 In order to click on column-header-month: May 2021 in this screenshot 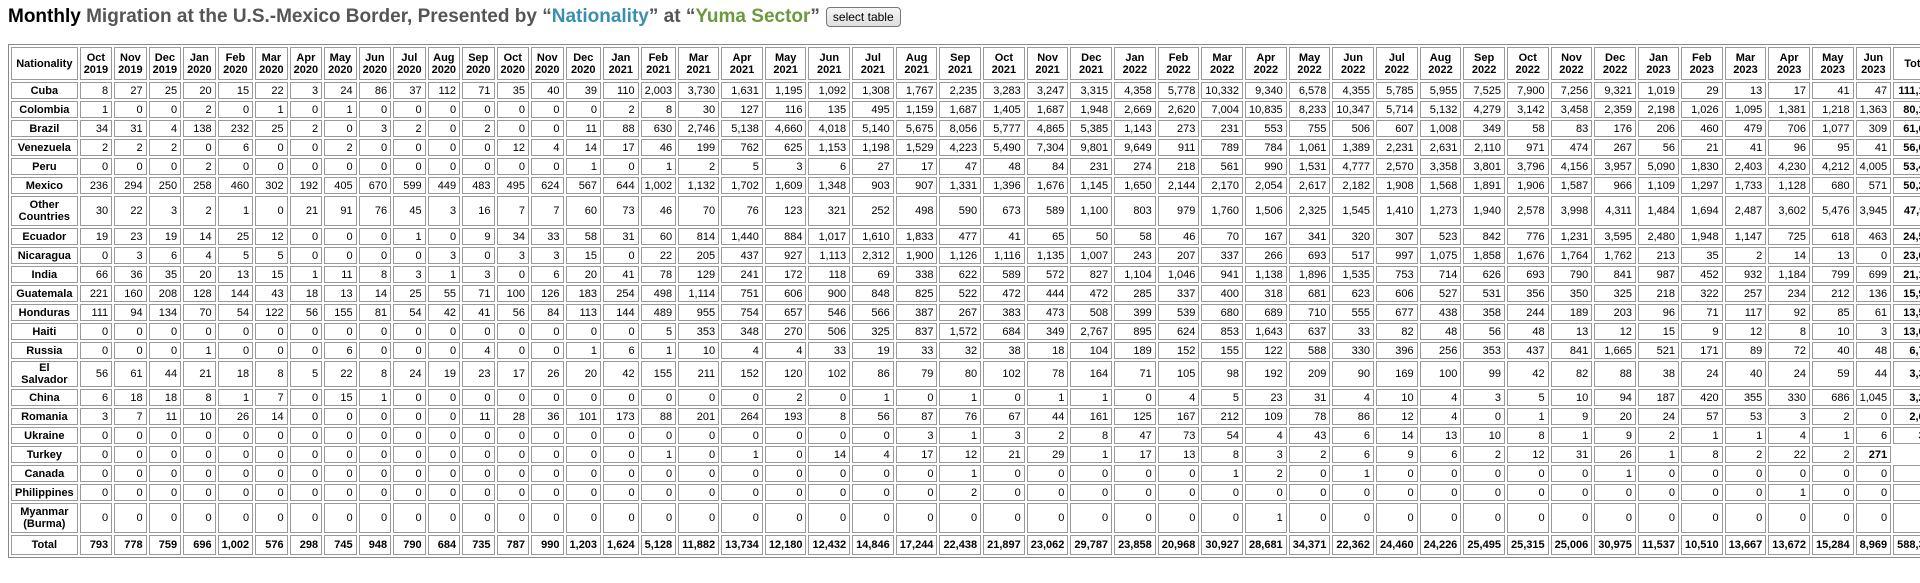, I will do `click(785, 63)`.